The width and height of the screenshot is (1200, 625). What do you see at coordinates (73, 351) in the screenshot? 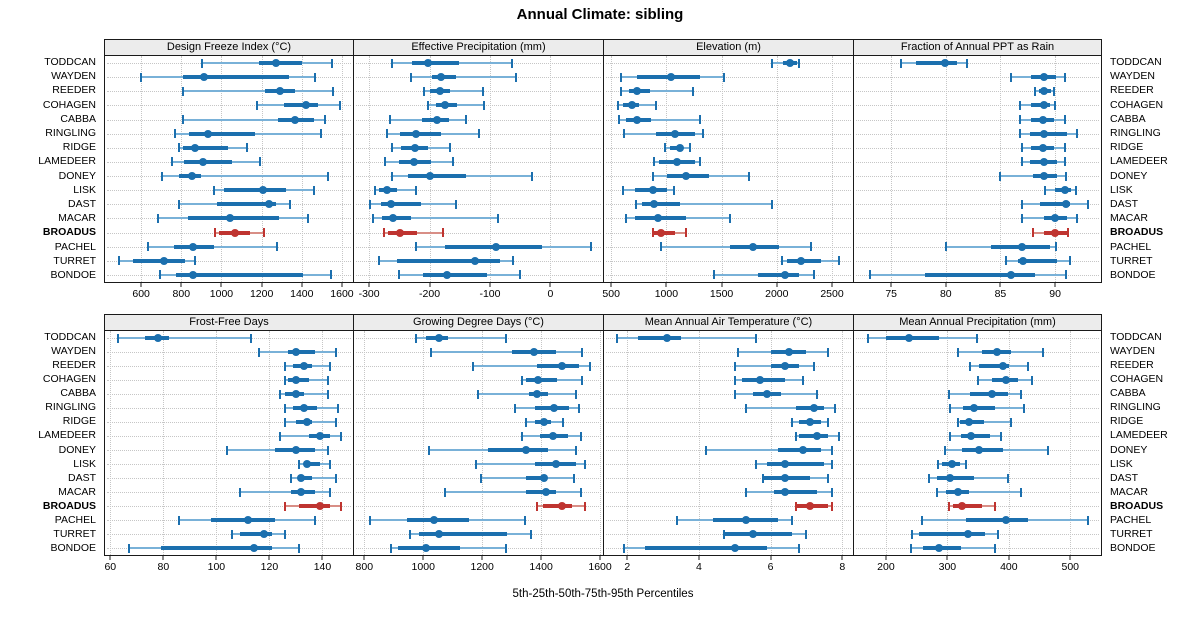
I see `station-label-wayden: WAYDEN` at bounding box center [73, 351].